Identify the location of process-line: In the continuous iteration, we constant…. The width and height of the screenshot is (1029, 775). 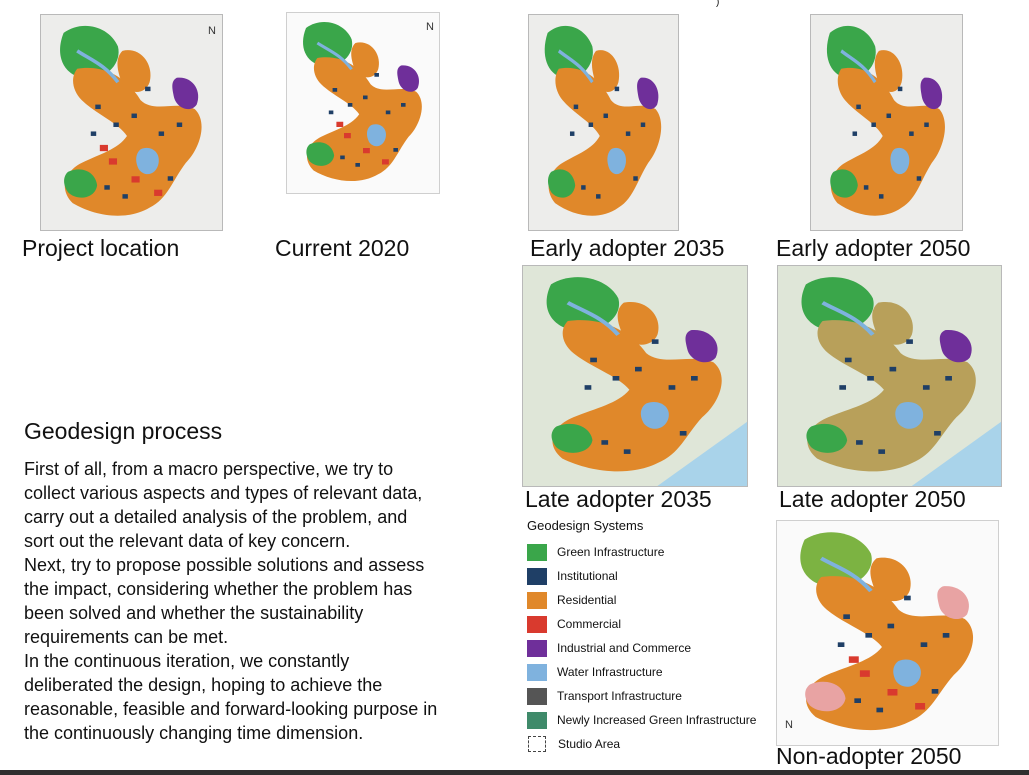
(187, 661).